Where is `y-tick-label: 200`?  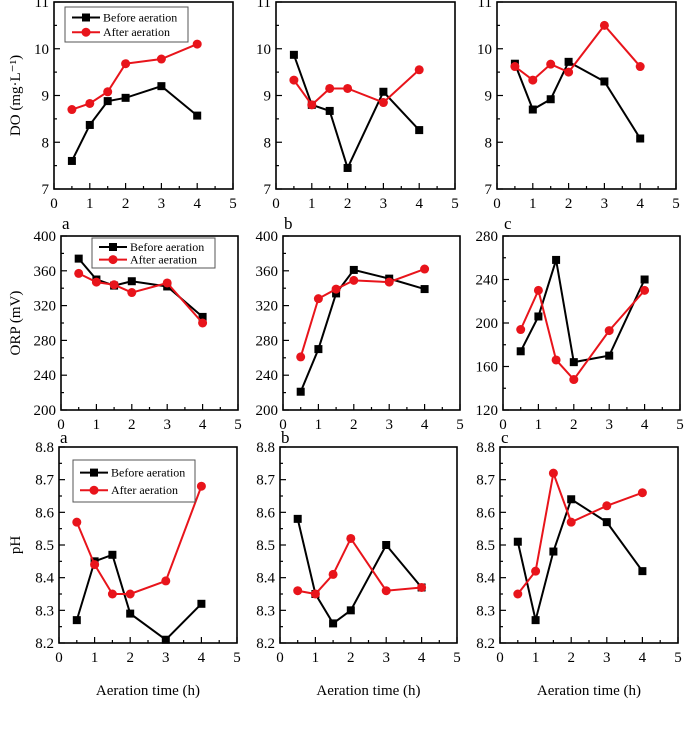
y-tick-label: 200 is located at coordinates (267, 411).